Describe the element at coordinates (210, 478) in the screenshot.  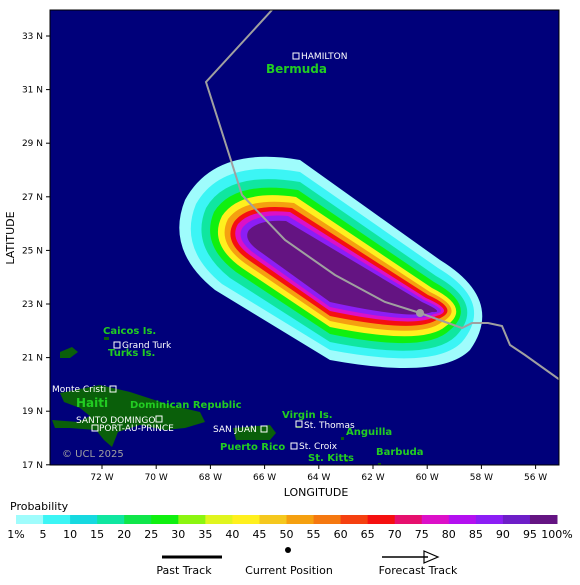
I see `lon-tick-label: 68 W` at that location.